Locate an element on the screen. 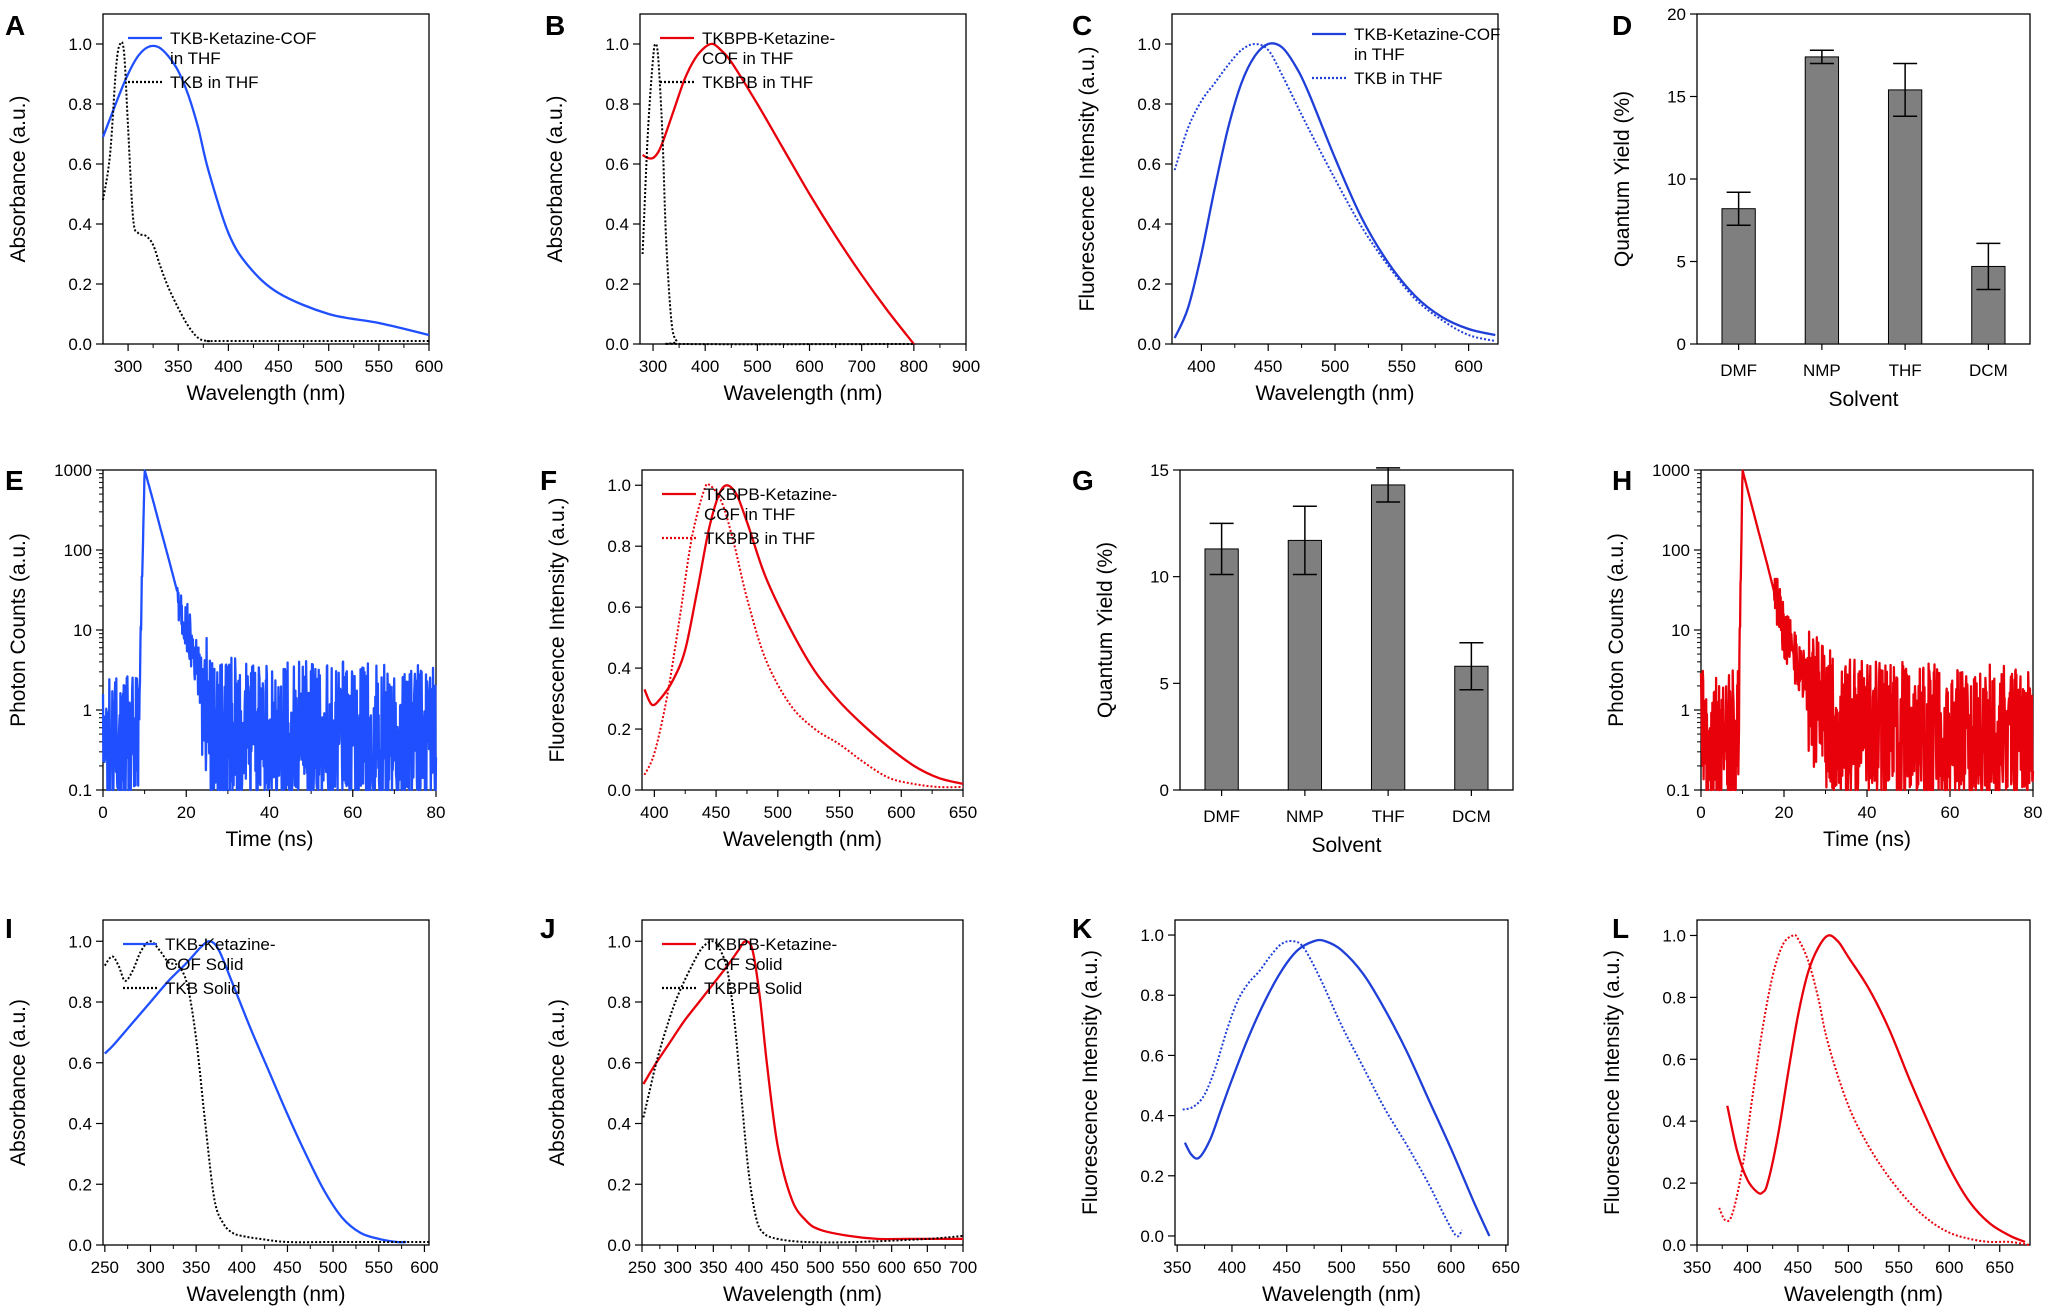  x-tick-label: 550 is located at coordinates (1402, 366).